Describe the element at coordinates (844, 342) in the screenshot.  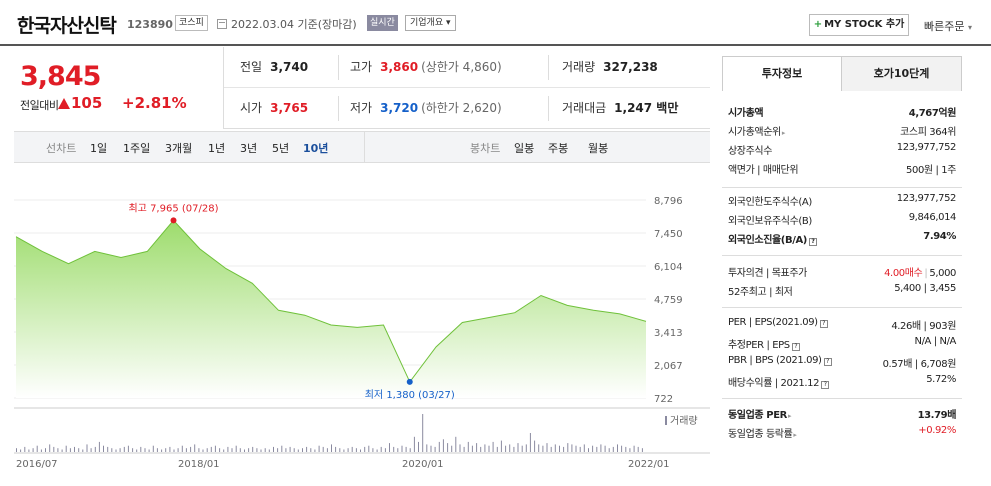
I see `info-row: 추정PER | EPS? N/A | N/A` at that location.